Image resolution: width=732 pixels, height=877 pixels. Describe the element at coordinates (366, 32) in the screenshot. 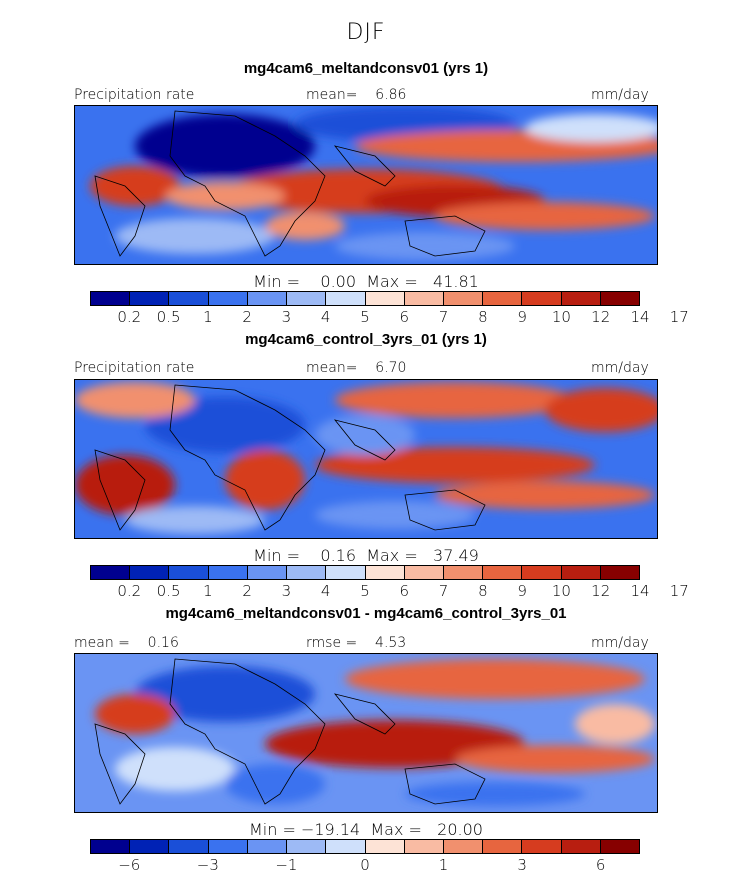

I see `season-title: DJF` at that location.